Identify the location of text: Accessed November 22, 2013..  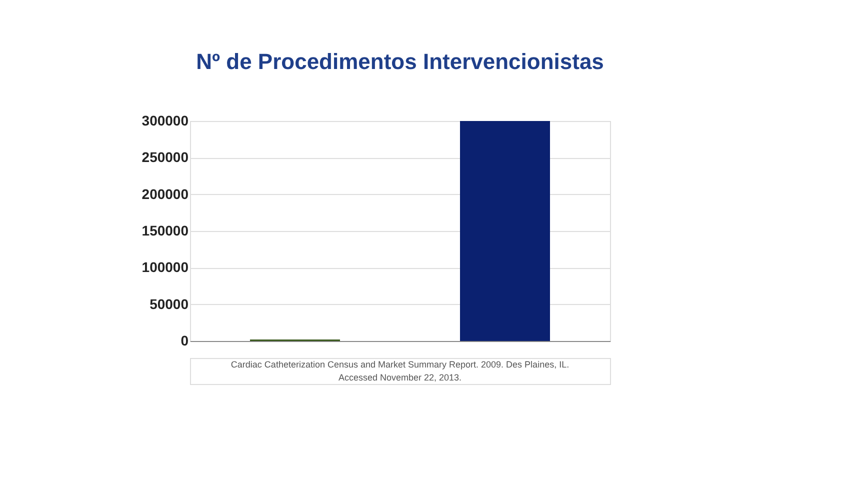
(400, 377).